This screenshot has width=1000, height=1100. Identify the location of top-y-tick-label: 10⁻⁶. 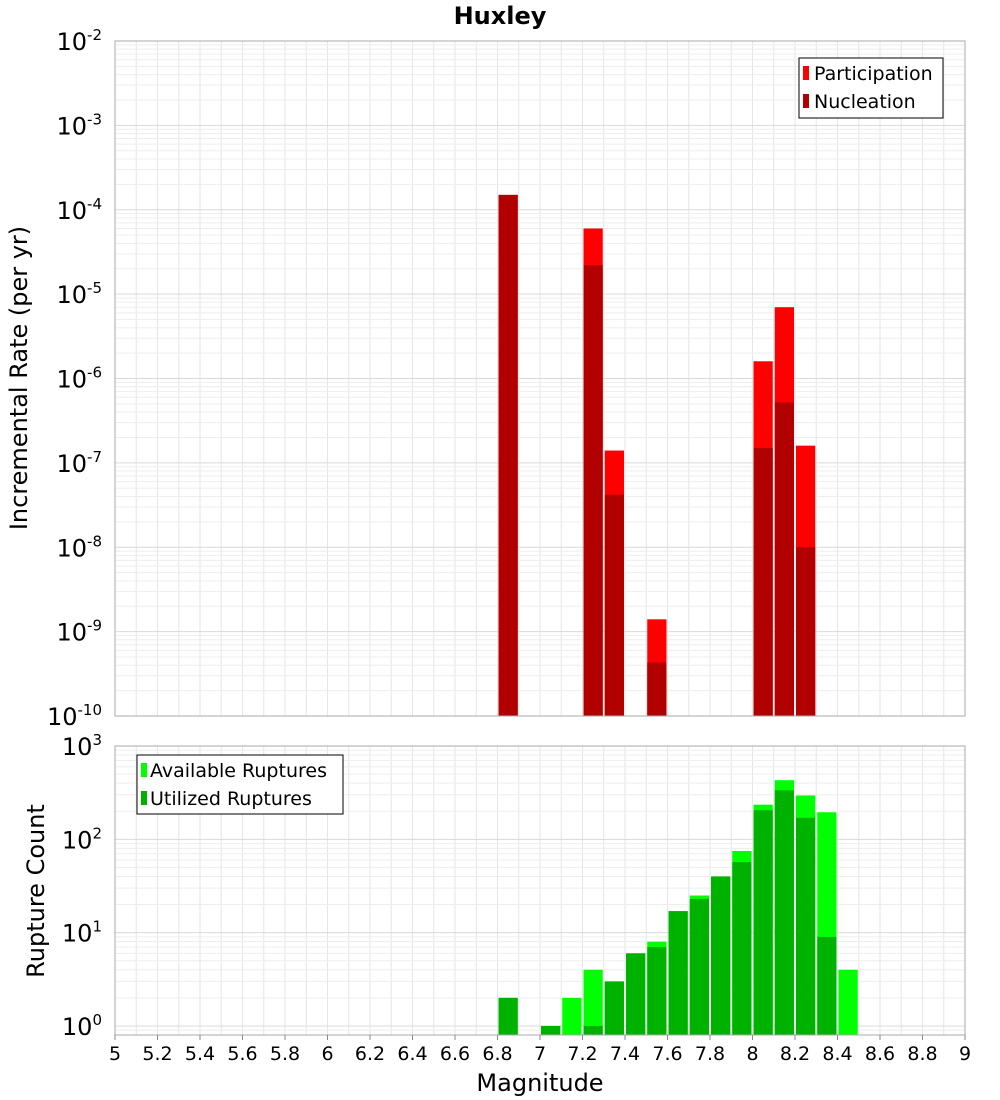
(79, 379).